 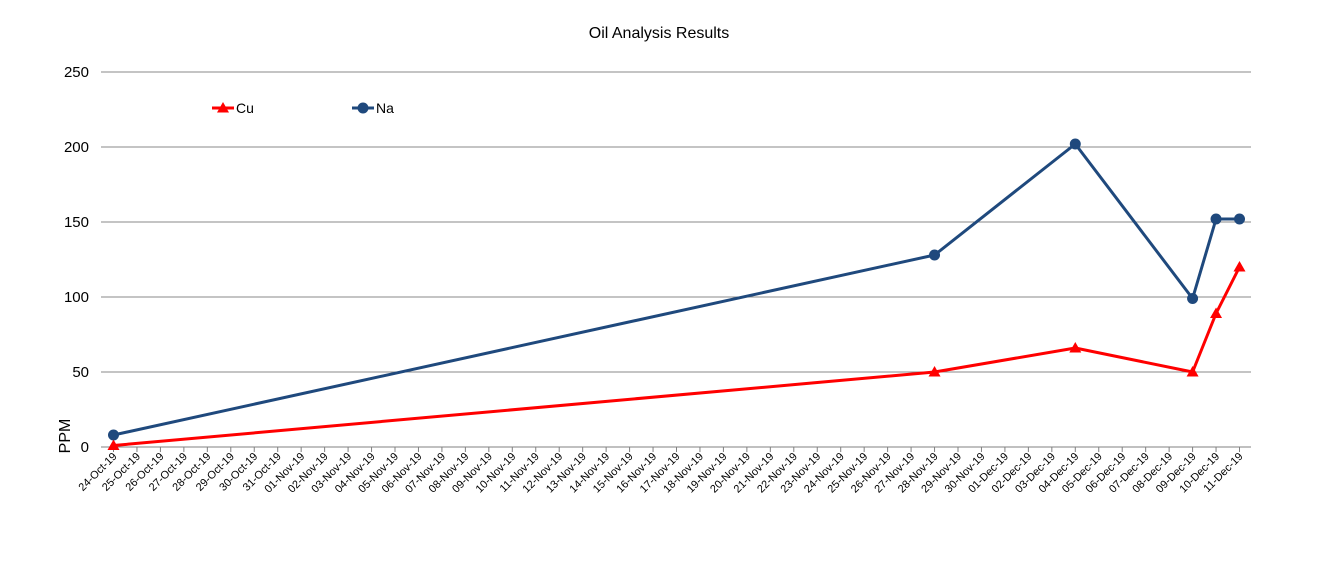 What do you see at coordinates (76, 260) in the screenshot?
I see `y-tick-labels: 0 50 100 150 200 250` at bounding box center [76, 260].